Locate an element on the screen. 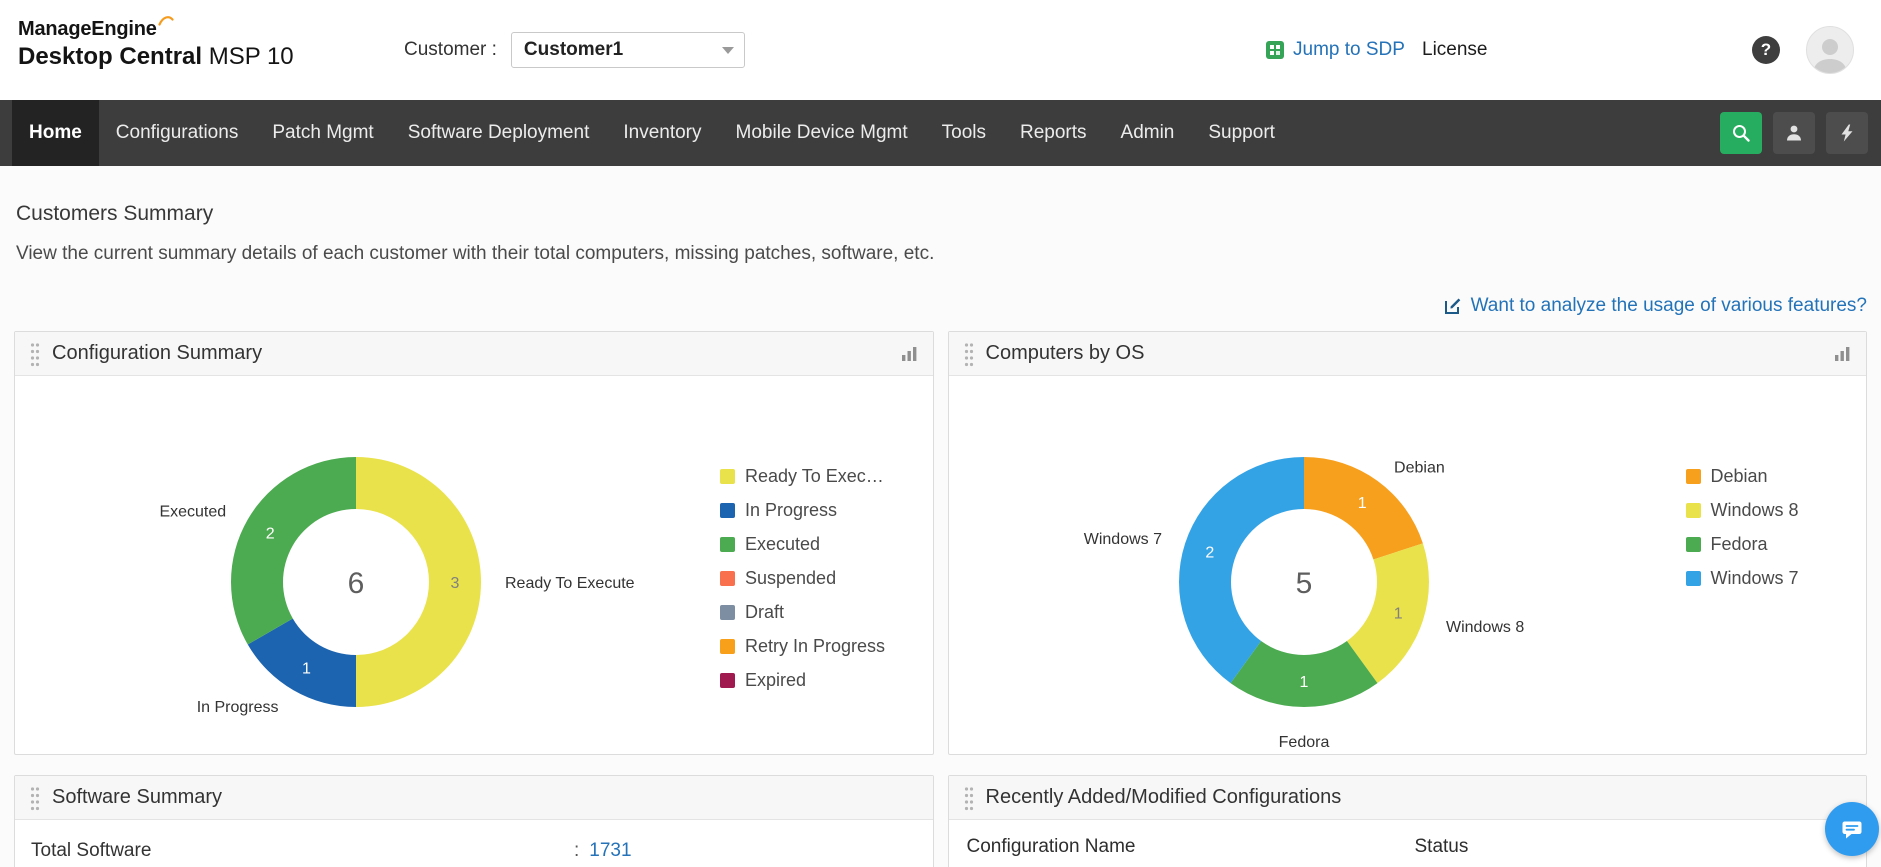 Image resolution: width=1881 pixels, height=867 pixels. legend-item-debian: Debian is located at coordinates (1742, 476).